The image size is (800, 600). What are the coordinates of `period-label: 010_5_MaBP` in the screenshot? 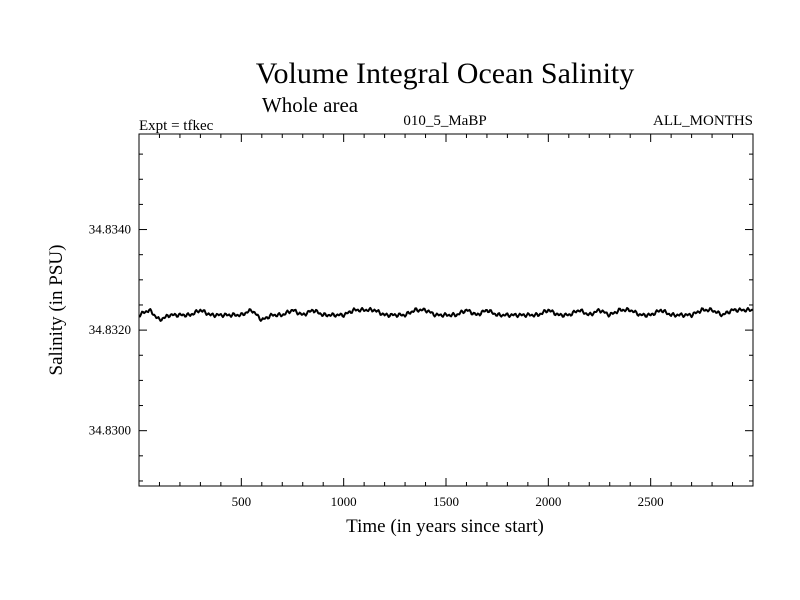 It's located at (444, 121).